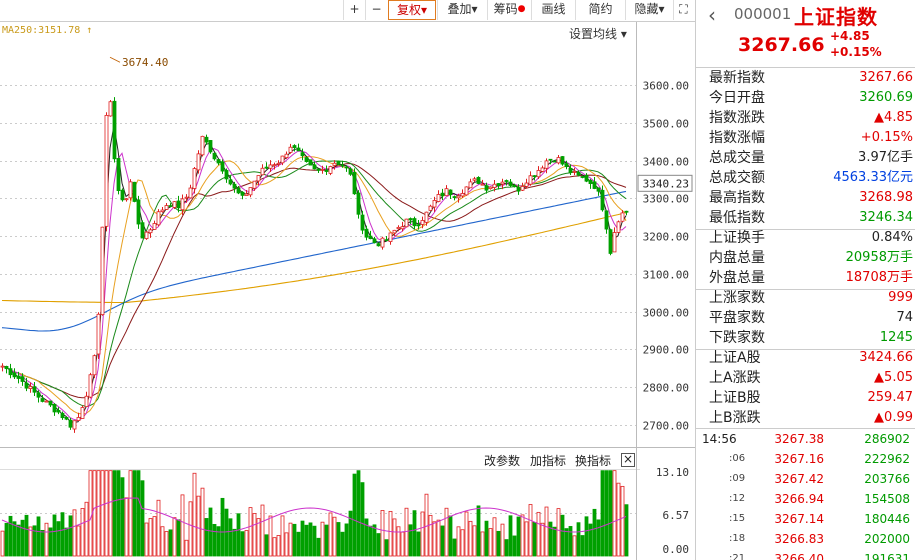  I want to click on chip-button: 筹码●, so click(509, 10).